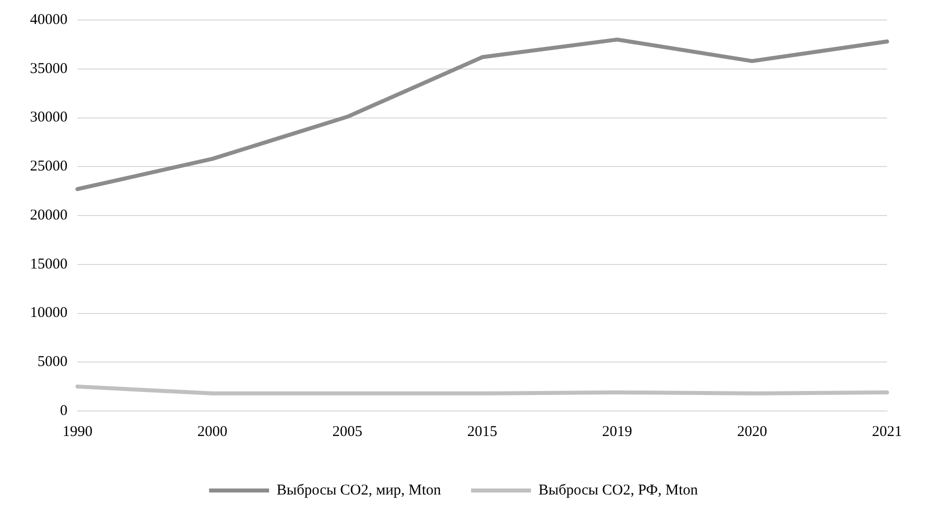 This screenshot has width=927, height=518. What do you see at coordinates (212, 432) in the screenshot?
I see `x-tick-label: 2000` at bounding box center [212, 432].